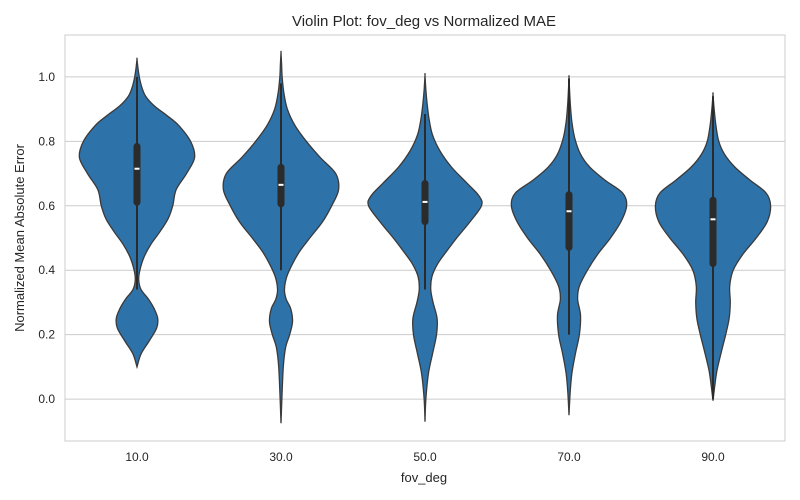  I want to click on y-tick-label: 1.0, so click(46, 77).